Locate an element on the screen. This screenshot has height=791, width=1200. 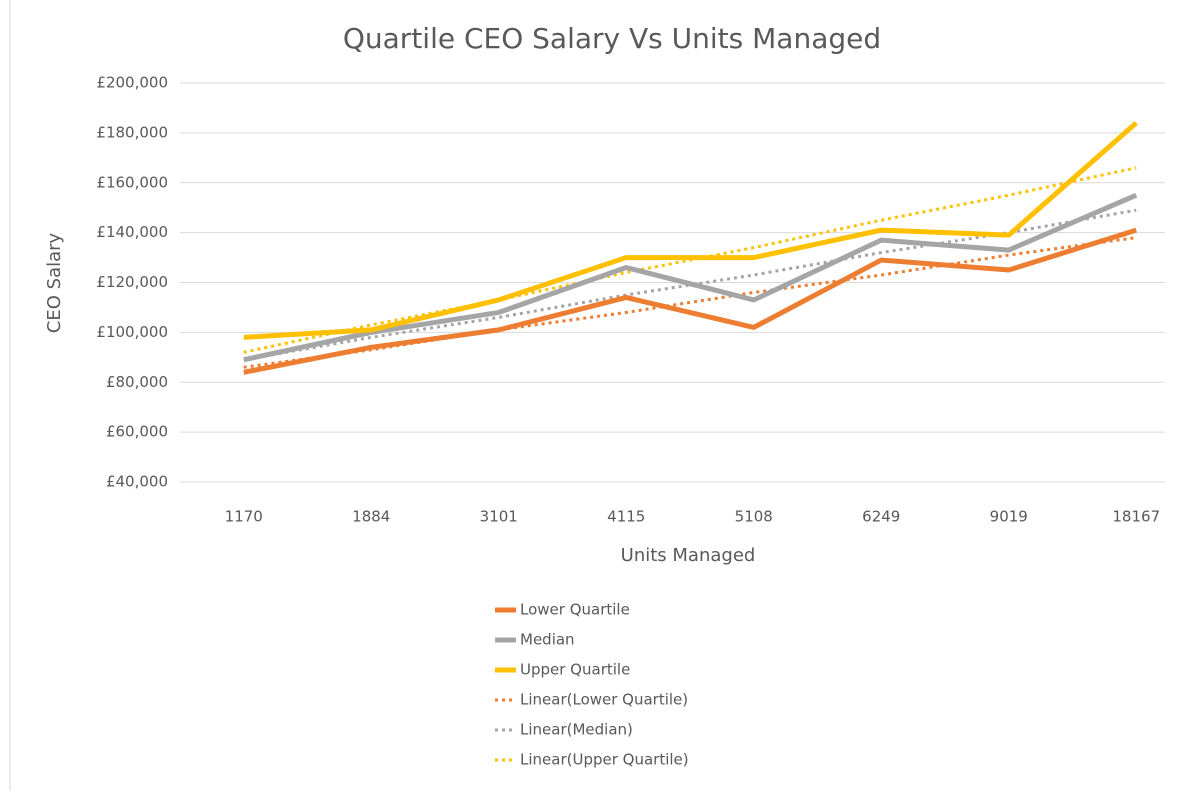
x-tick-label: 1170 is located at coordinates (244, 517).